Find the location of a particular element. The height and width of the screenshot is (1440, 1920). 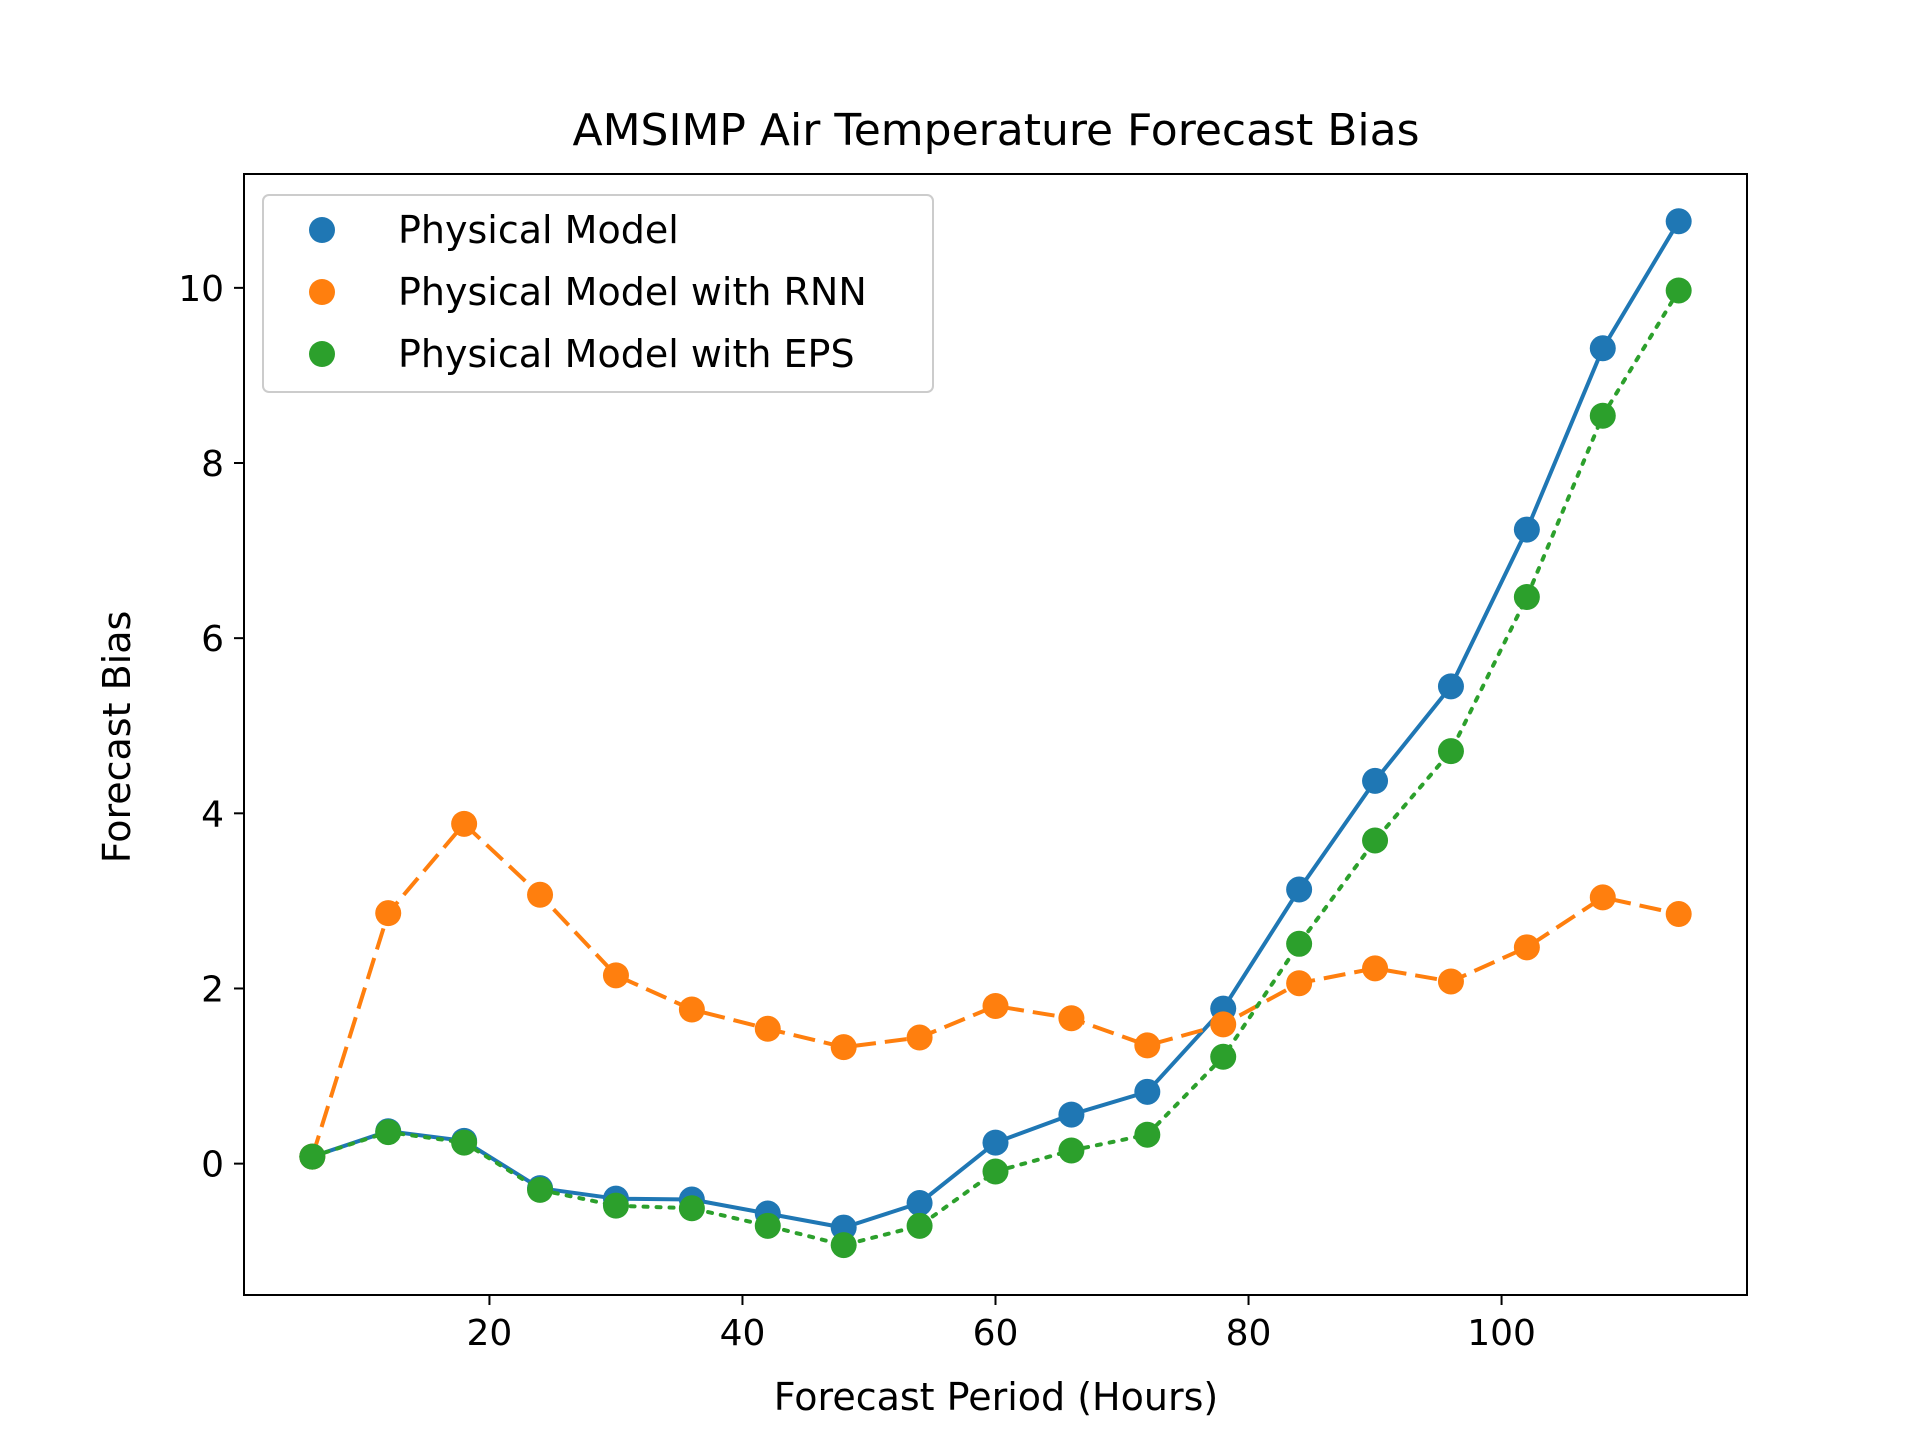

legend-box is located at coordinates (598, 293).